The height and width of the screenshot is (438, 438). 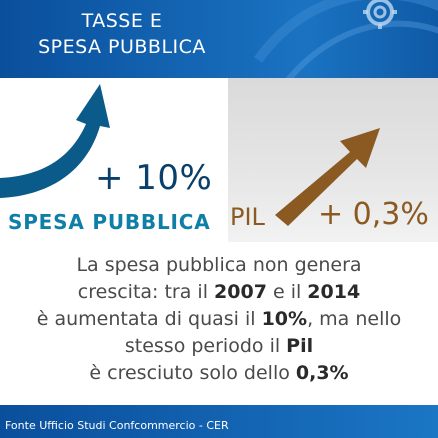 I want to click on pil-word: Pil, so click(x=300, y=346).